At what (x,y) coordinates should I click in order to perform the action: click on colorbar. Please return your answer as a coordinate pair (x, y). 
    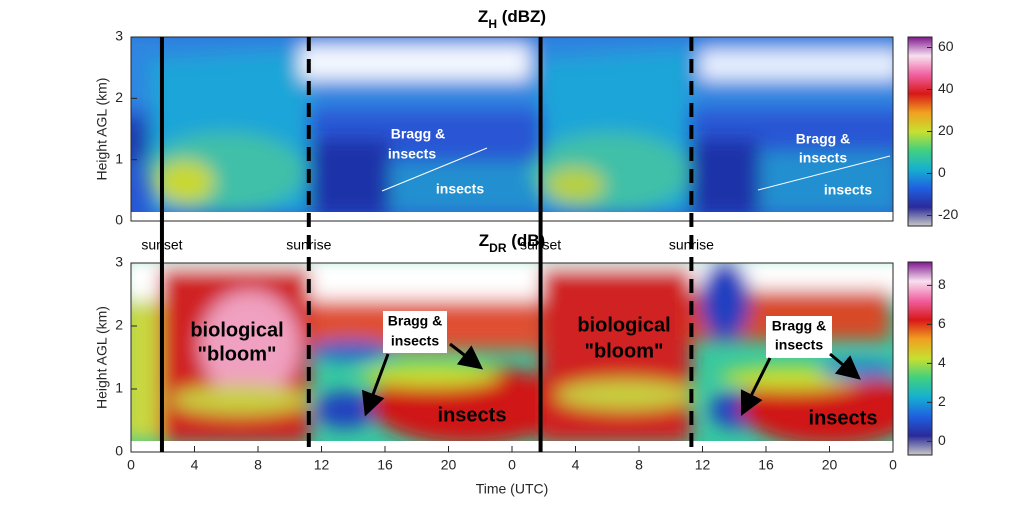
    Looking at the image, I should click on (920, 358).